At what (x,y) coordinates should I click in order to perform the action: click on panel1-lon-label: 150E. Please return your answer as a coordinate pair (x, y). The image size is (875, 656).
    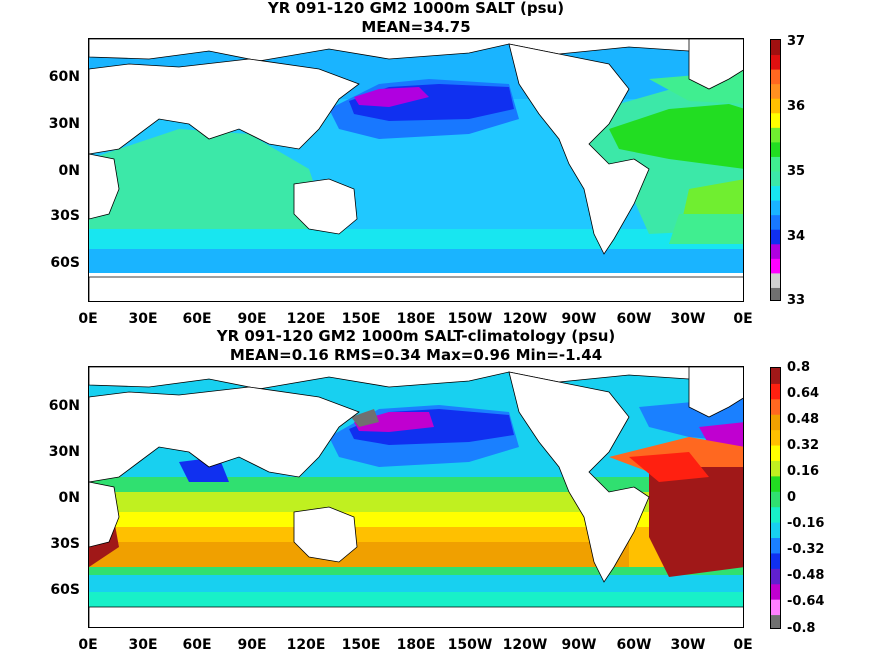
    Looking at the image, I should click on (361, 319).